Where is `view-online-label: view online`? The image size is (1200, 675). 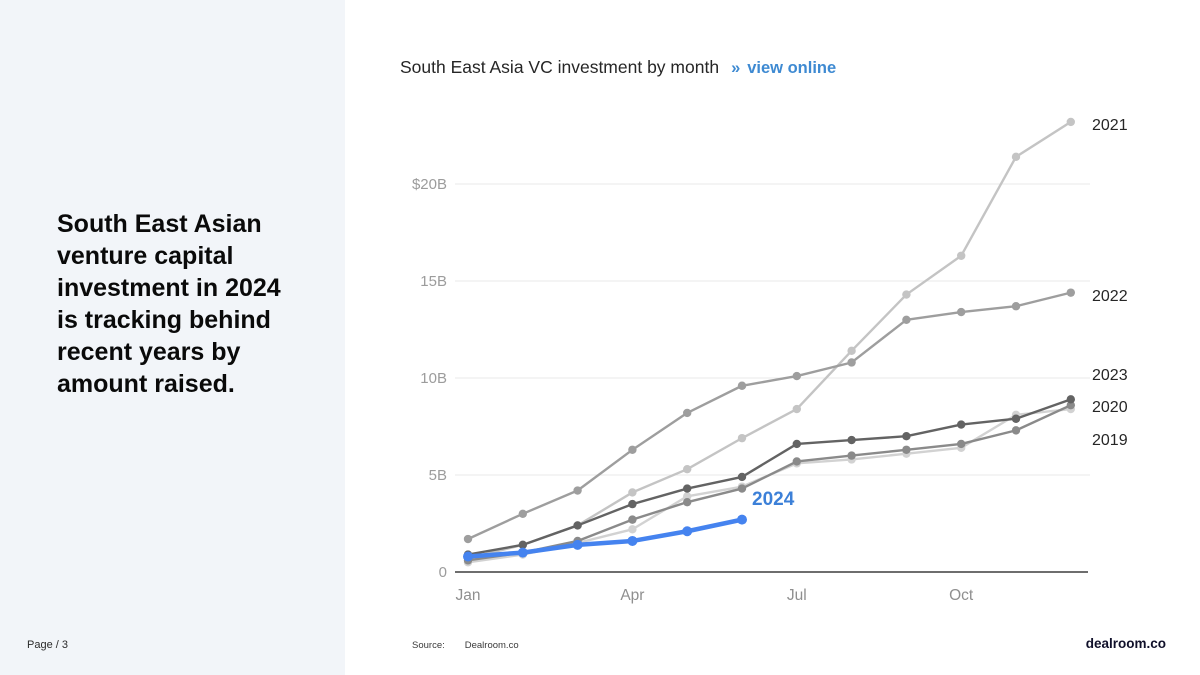 view-online-label: view online is located at coordinates (792, 68).